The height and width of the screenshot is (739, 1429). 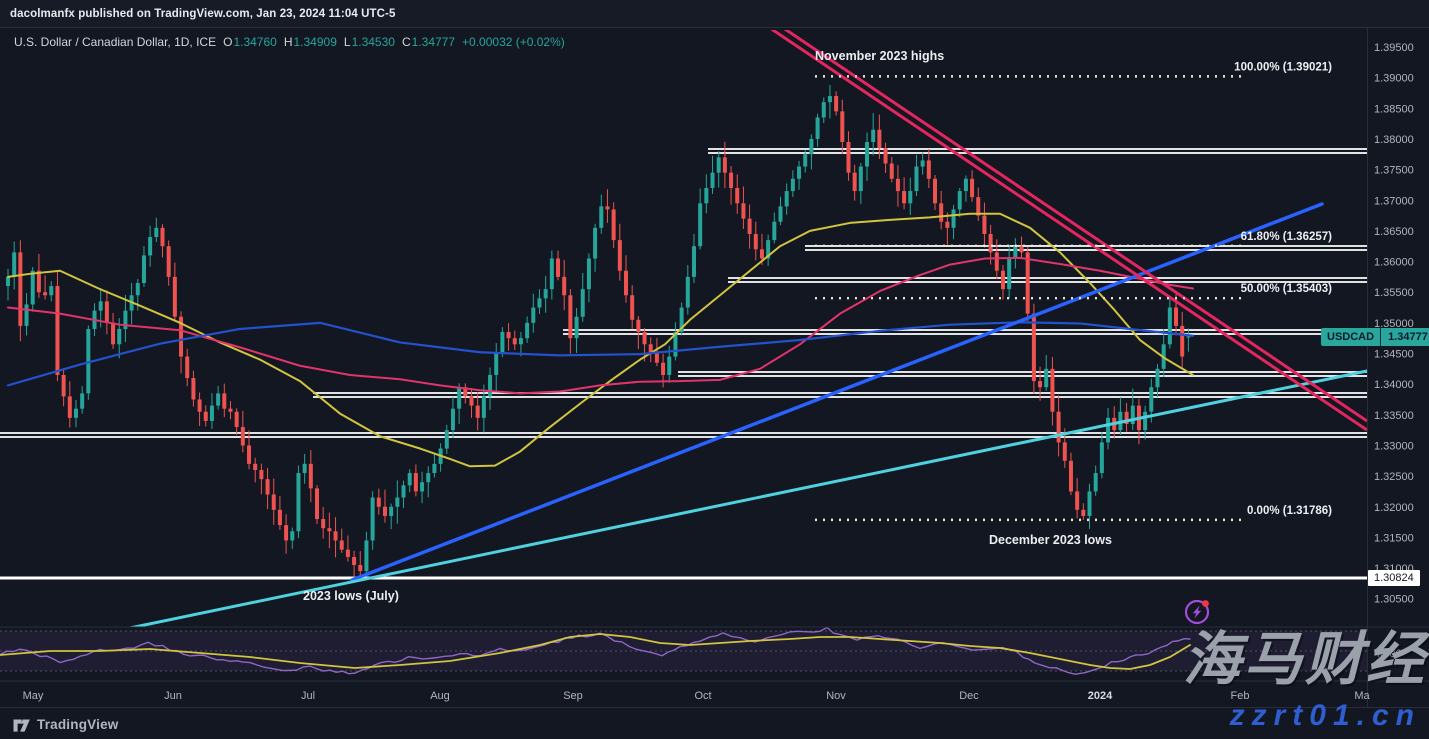 What do you see at coordinates (1394, 232) in the screenshot?
I see `price-tick: 1.36500` at bounding box center [1394, 232].